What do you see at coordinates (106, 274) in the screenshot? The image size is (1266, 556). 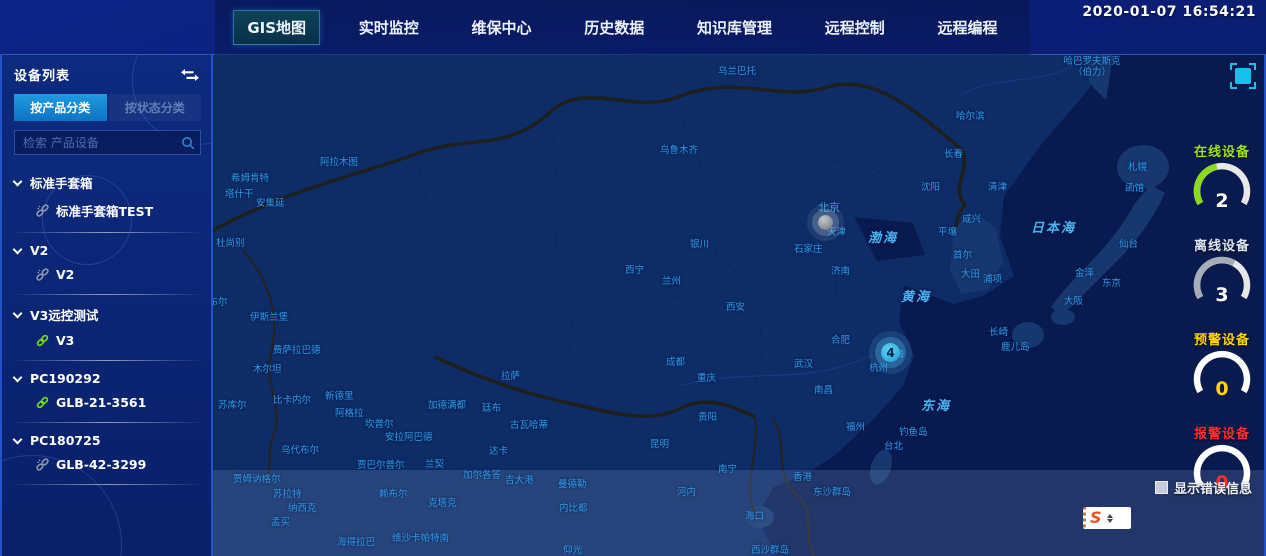 I see `device-item-1-0: V2` at bounding box center [106, 274].